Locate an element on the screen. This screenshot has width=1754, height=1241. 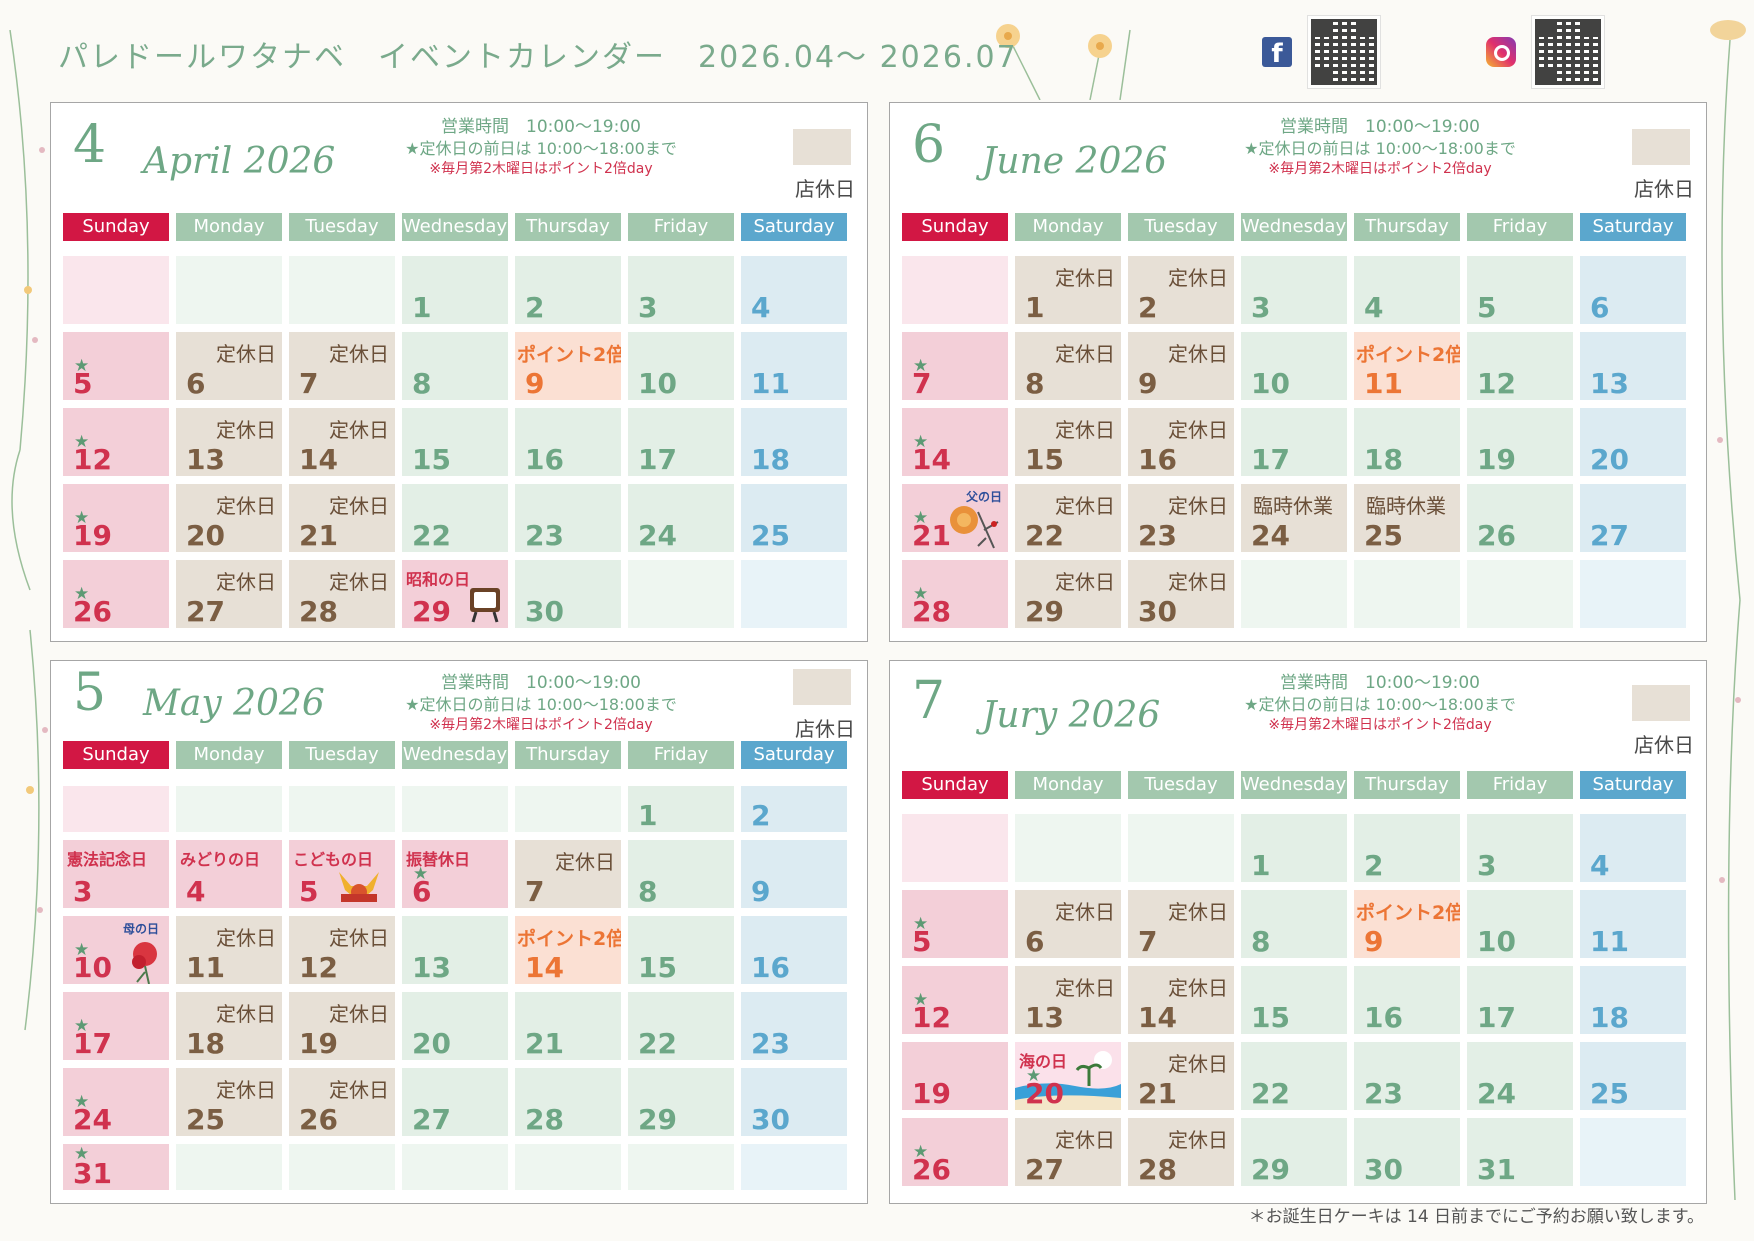
day-cell: 28 is located at coordinates (568, 1102).